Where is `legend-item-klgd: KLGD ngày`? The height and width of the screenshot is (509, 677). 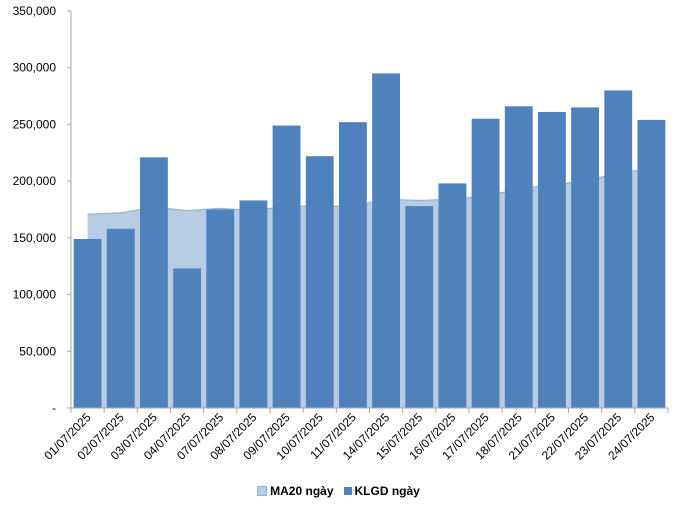 legend-item-klgd: KLGD ngày is located at coordinates (382, 491).